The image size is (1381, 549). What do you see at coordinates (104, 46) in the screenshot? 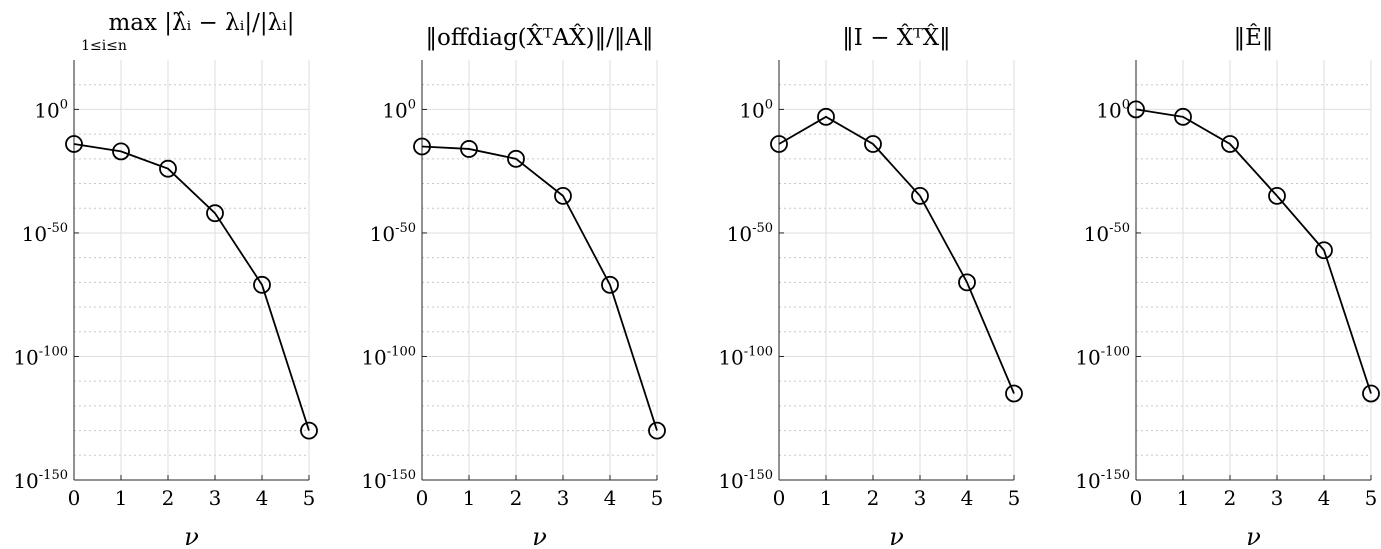
I see `chart-title-subscript: 1≤i≤n` at bounding box center [104, 46].